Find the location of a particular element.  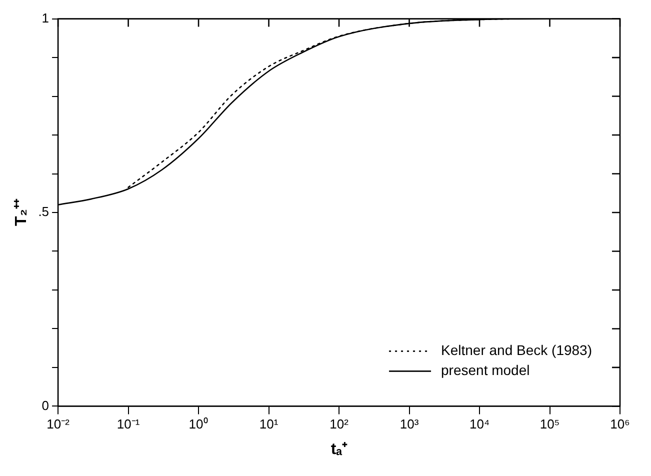

x-tick-label: 10⁵ is located at coordinates (550, 424).